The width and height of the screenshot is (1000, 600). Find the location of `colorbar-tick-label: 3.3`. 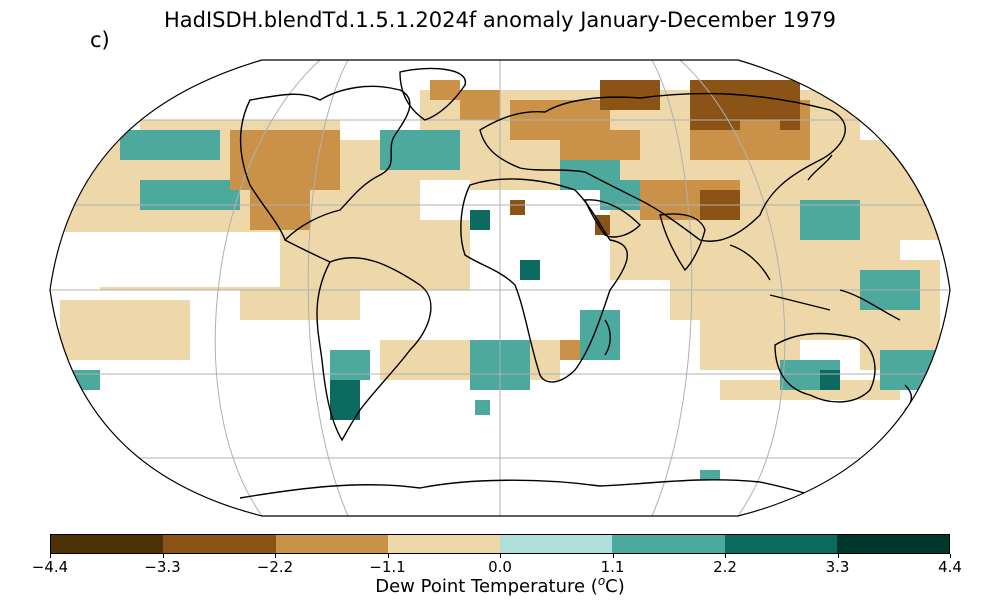

colorbar-tick-label: 3.3 is located at coordinates (837, 567).